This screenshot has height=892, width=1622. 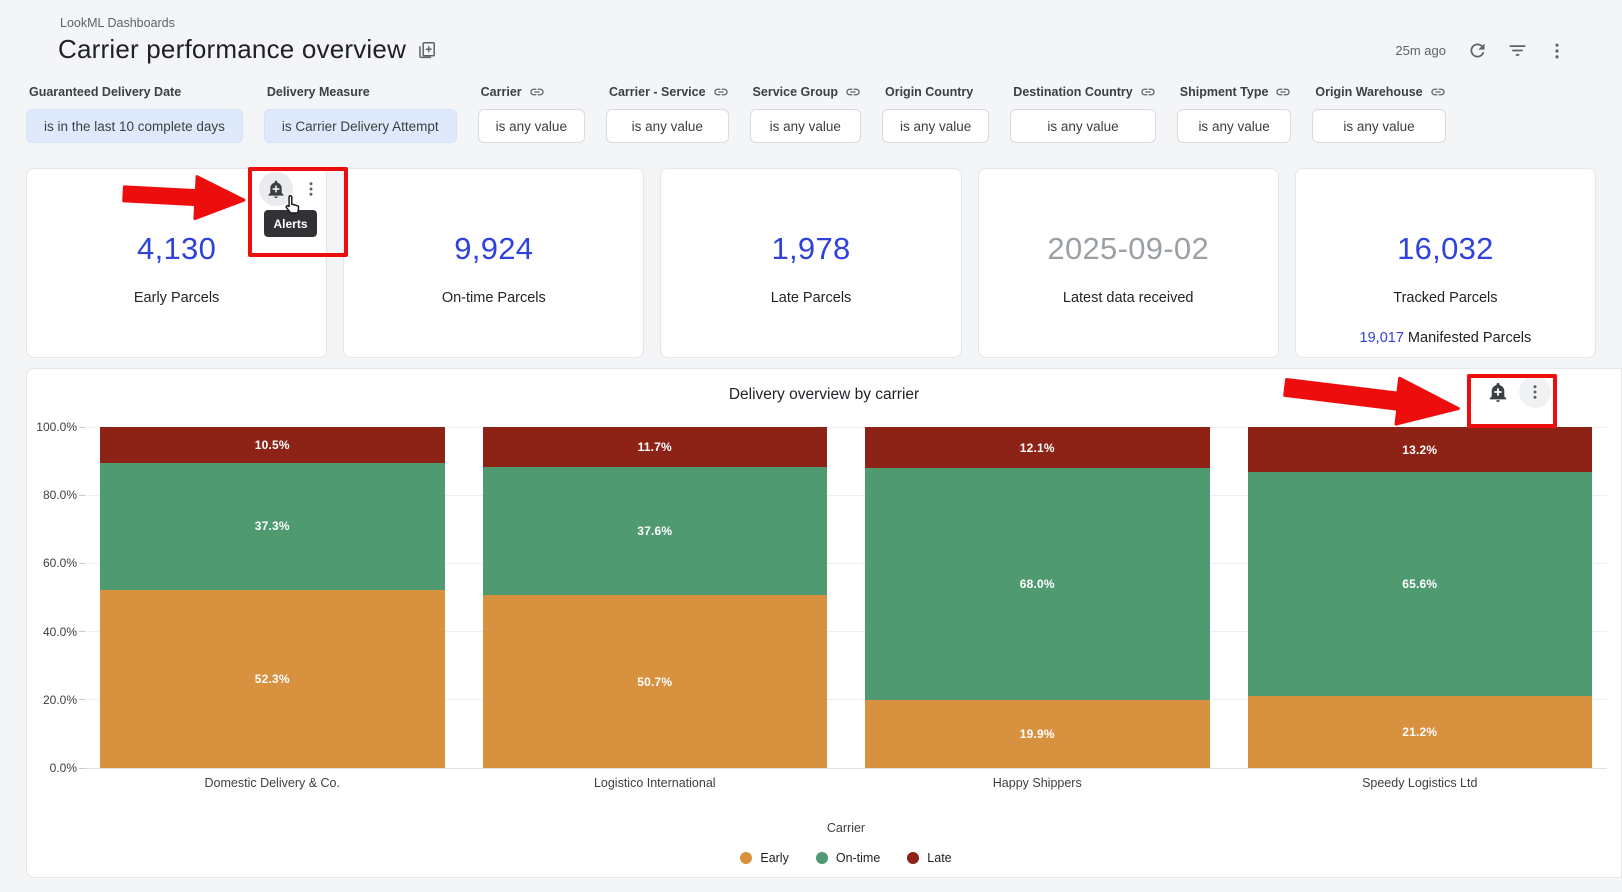 What do you see at coordinates (1517, 50) in the screenshot?
I see `filter-list-icon` at bounding box center [1517, 50].